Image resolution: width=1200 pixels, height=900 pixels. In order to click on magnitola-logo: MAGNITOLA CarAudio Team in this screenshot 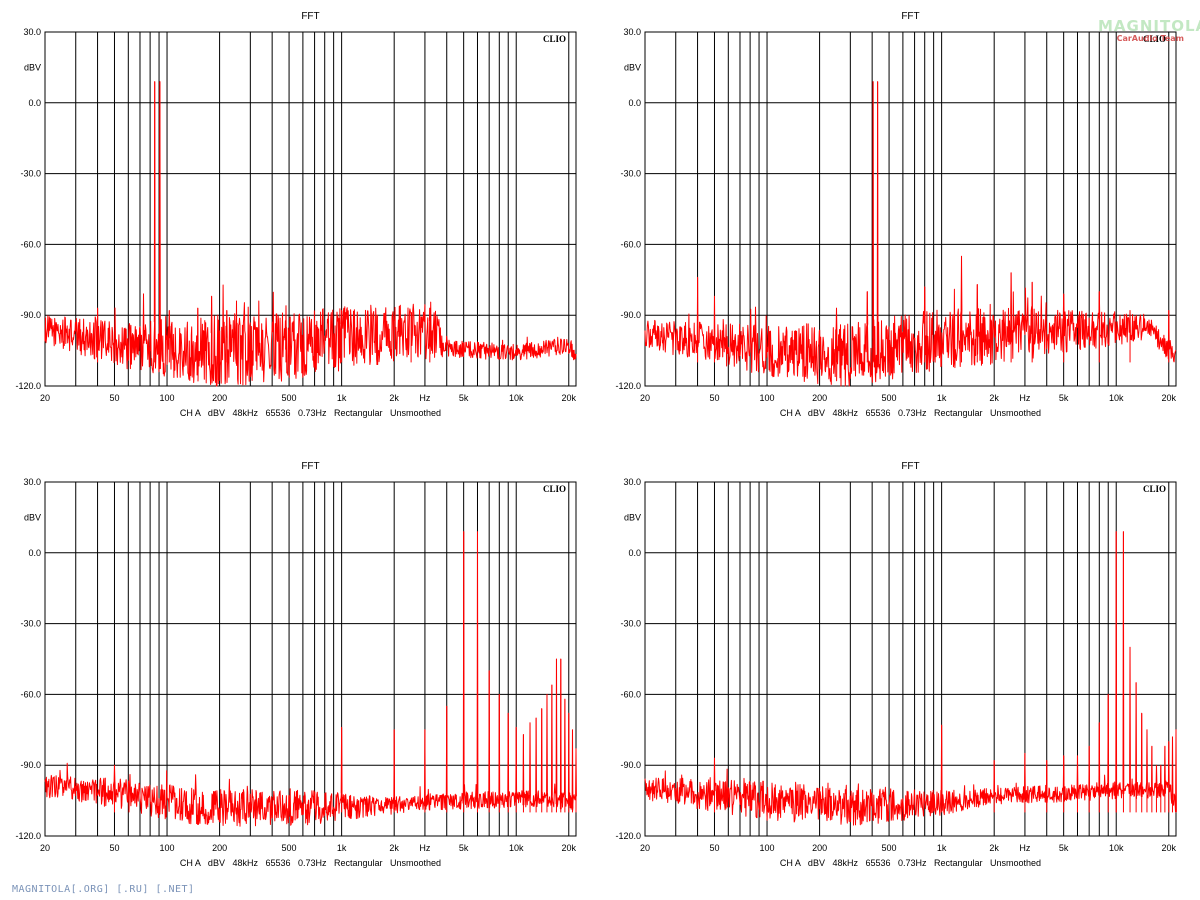, I will do `click(1149, 32)`.